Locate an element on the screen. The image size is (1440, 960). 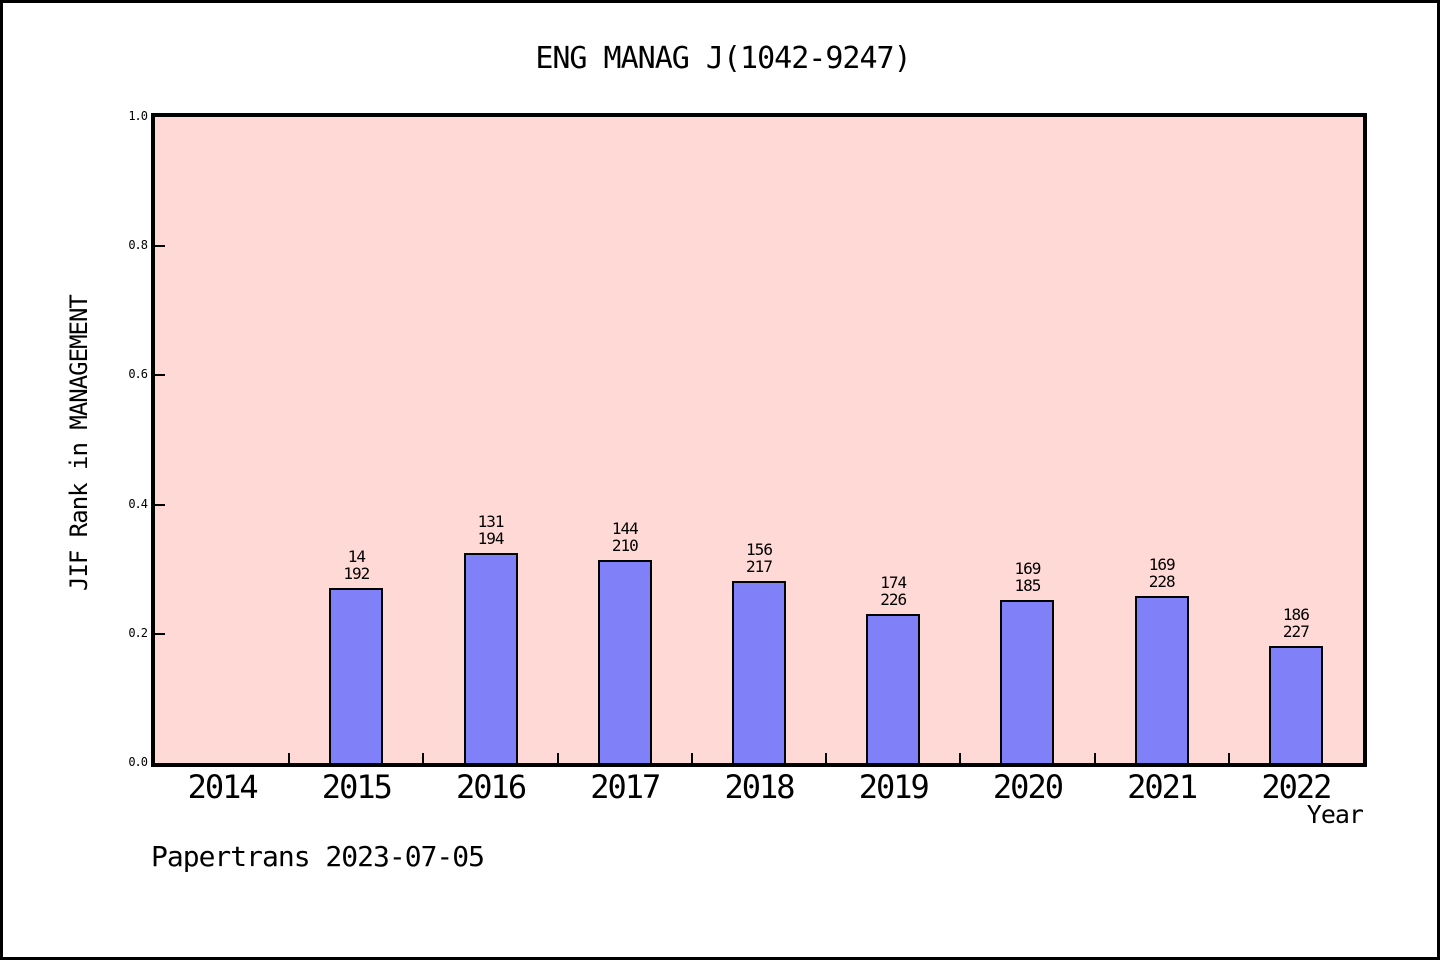
bar-2022 is located at coordinates (1295, 704).